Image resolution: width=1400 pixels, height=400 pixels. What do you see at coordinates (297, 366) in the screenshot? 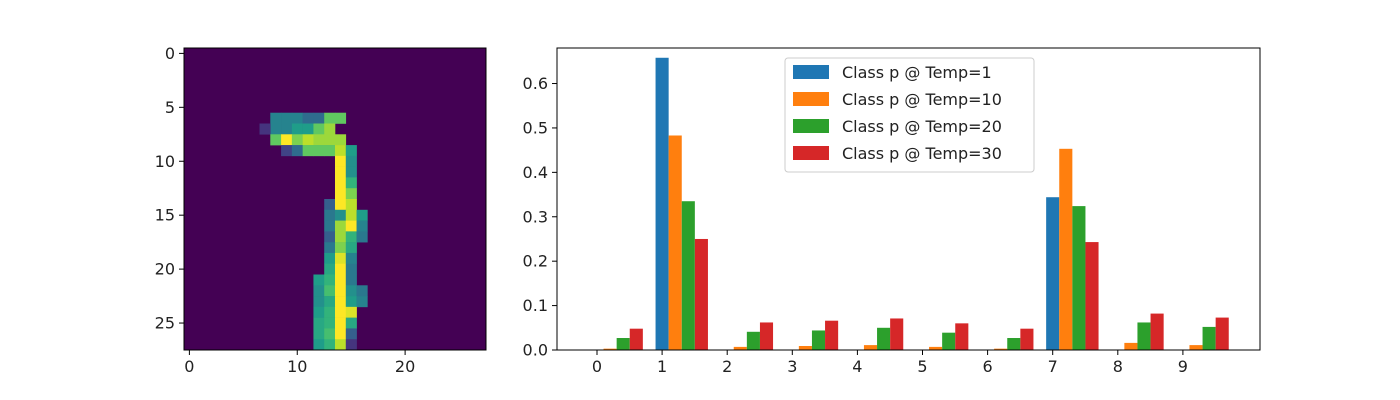
I see `x-tick-label: 10` at bounding box center [297, 366].